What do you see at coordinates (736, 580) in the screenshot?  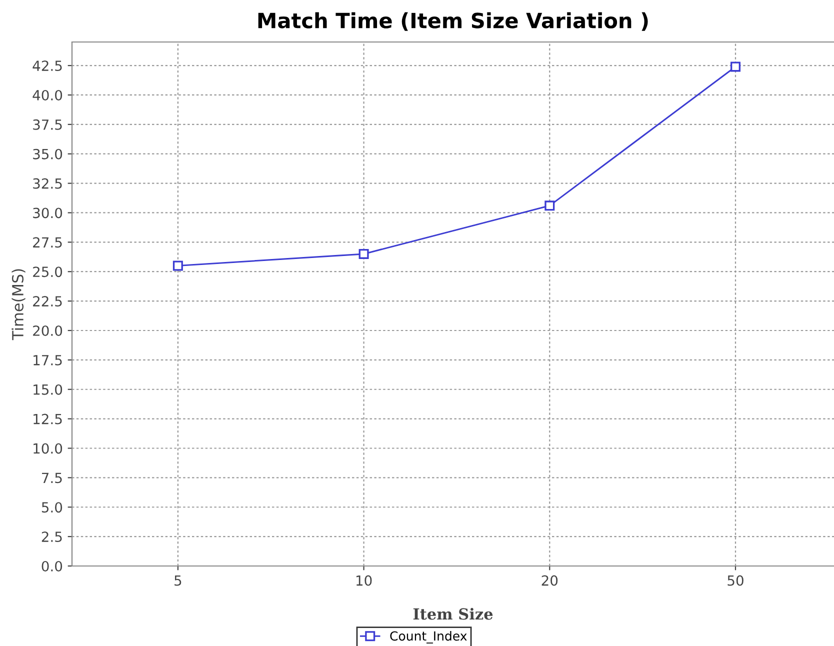 I see `x-tick-label: 50` at bounding box center [736, 580].